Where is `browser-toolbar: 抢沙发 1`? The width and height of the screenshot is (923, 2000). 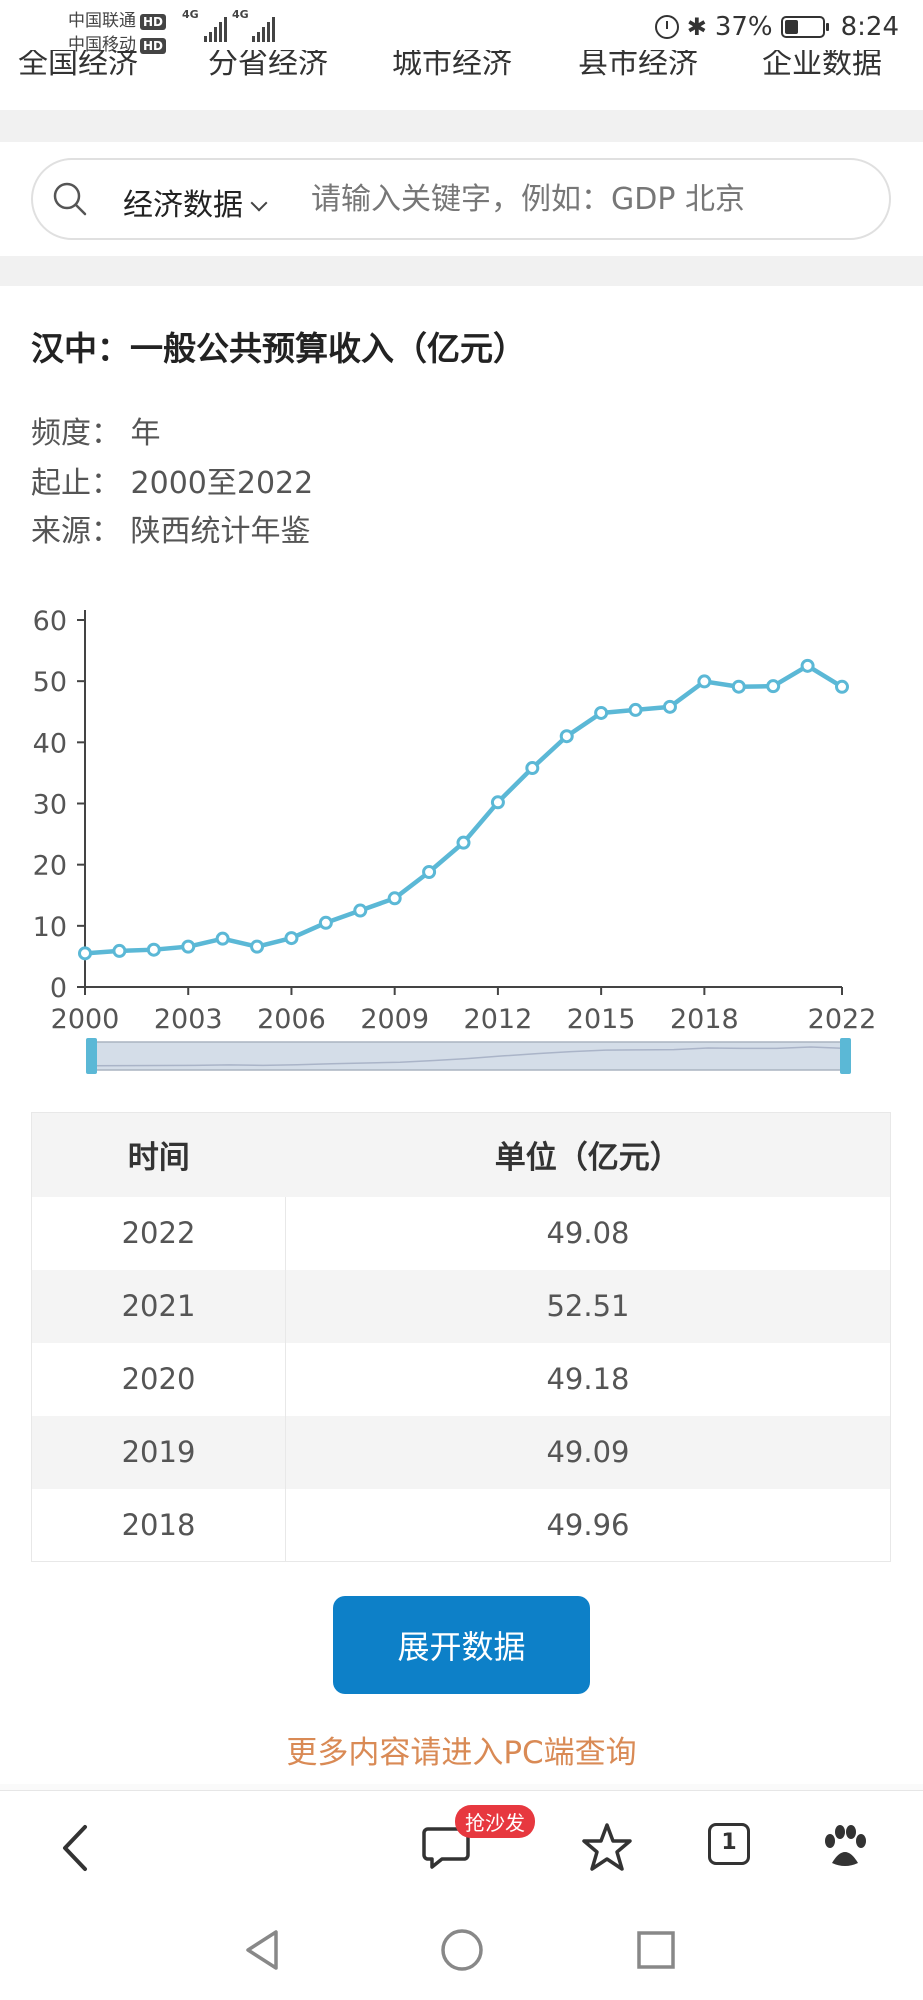
browser-toolbar: 抢沙发 1 is located at coordinates (461, 1845).